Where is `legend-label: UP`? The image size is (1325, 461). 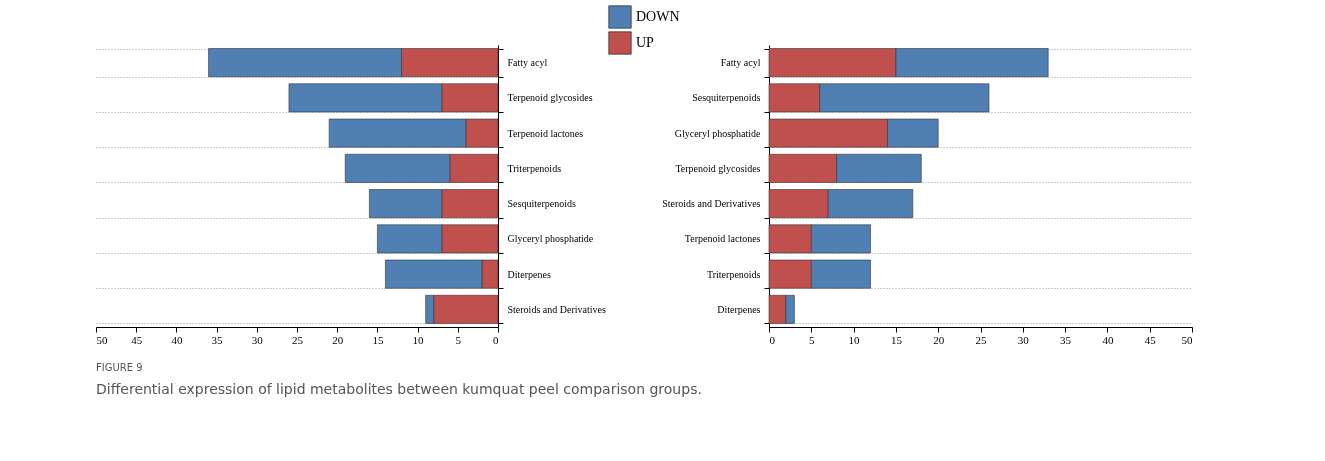
legend-label: UP is located at coordinates (645, 42).